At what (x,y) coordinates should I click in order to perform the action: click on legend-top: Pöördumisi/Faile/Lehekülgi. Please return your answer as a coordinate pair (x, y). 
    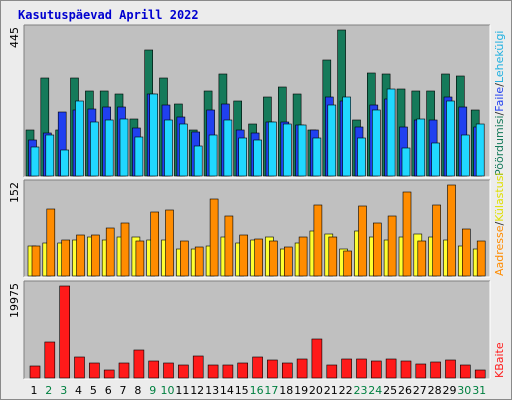
    Looking at the image, I should click on (499, 103).